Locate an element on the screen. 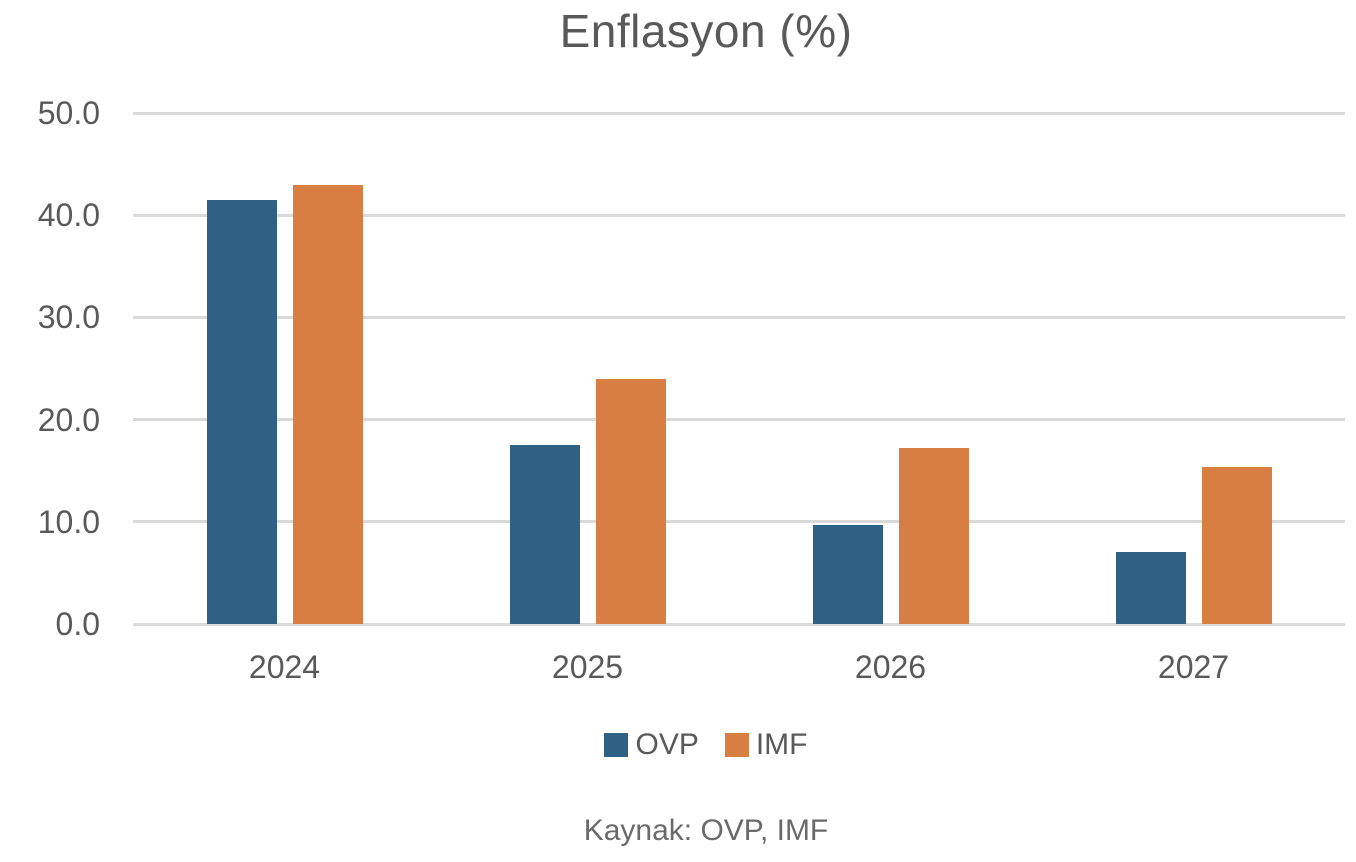 The image size is (1356, 862). bar-imf-2026 is located at coordinates (933, 536).